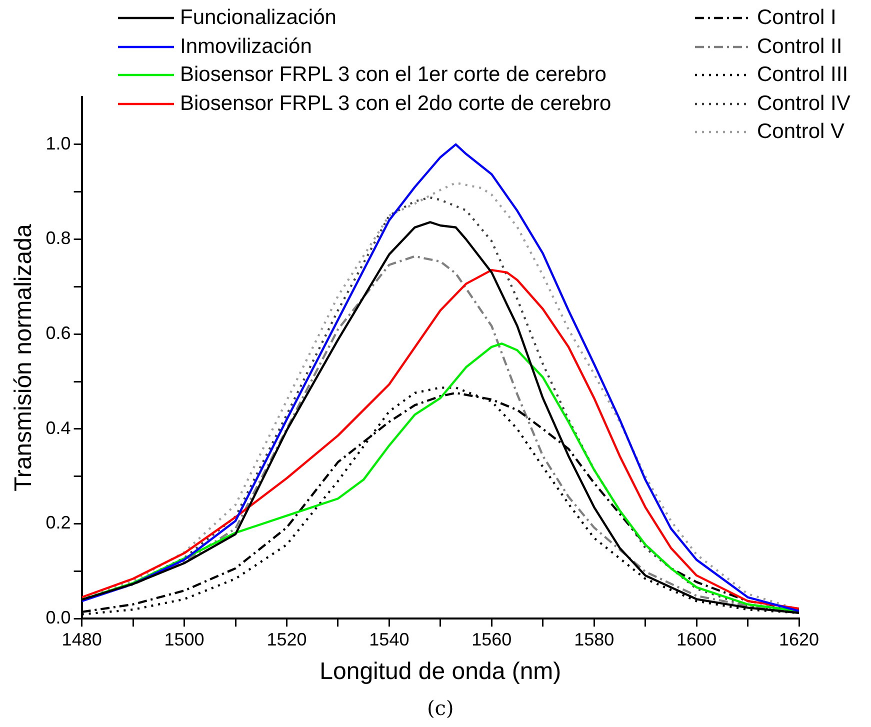  Describe the element at coordinates (246, 46) in the screenshot. I see `legend-label: Inmovilización` at that location.